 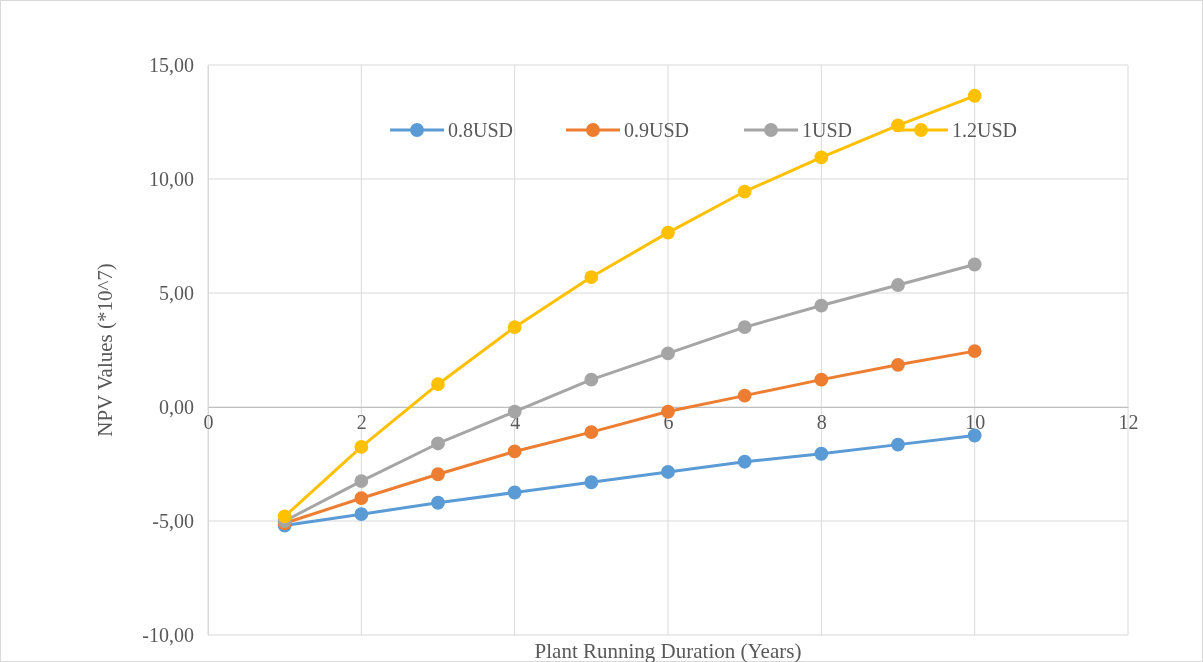 What do you see at coordinates (481, 130) in the screenshot?
I see `legend-label: 0.8USD` at bounding box center [481, 130].